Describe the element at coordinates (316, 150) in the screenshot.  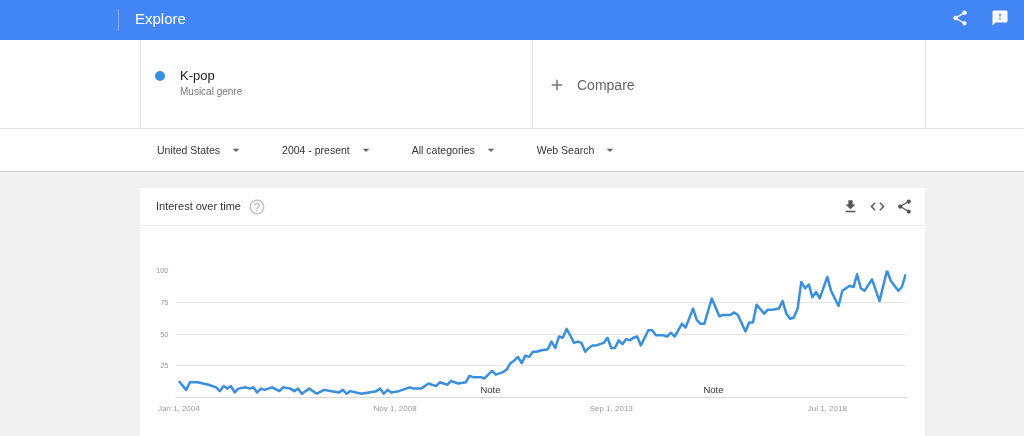
I see `text: 2004 - present` at that location.